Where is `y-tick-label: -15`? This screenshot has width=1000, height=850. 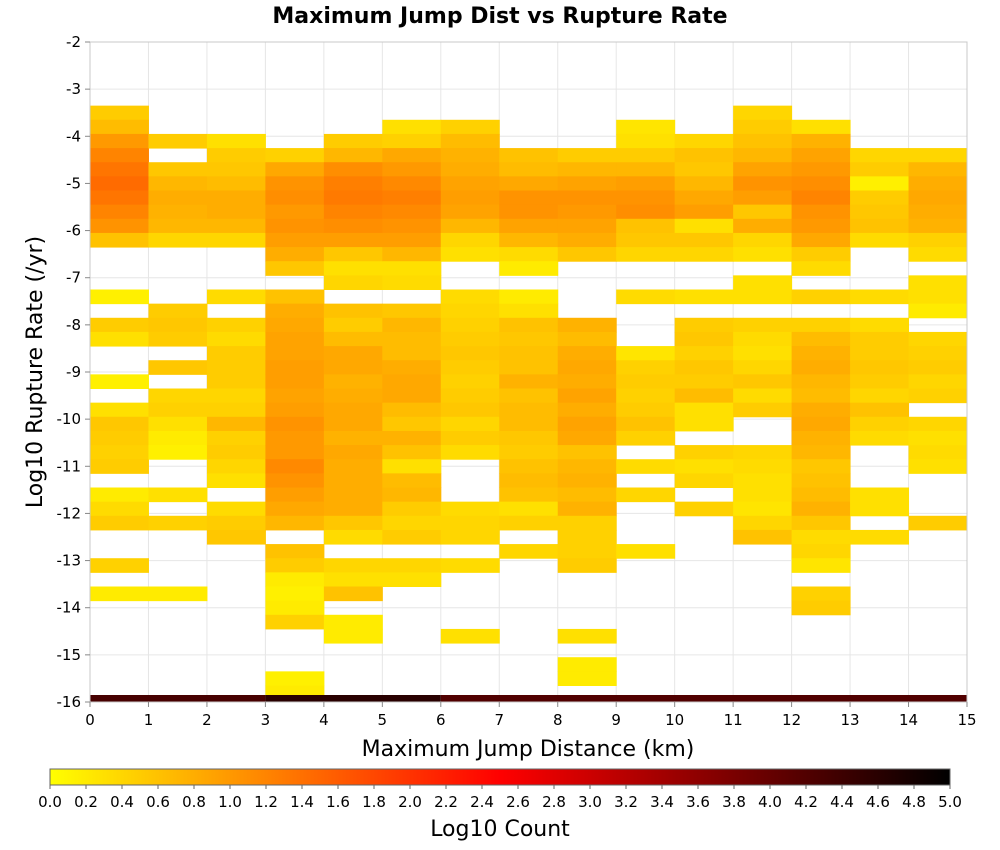 y-tick-label: -15 is located at coordinates (69, 655).